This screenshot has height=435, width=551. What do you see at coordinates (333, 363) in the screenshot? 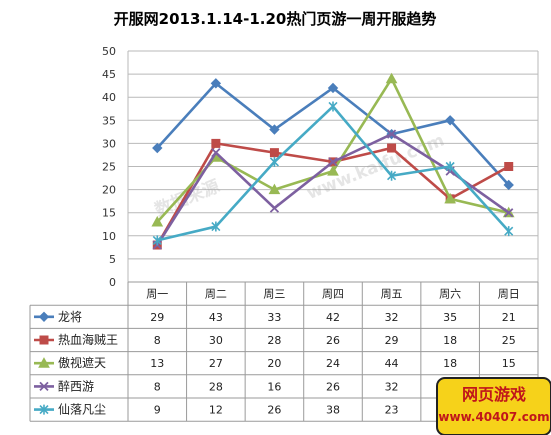
I see `table-cell: 24` at bounding box center [333, 363].